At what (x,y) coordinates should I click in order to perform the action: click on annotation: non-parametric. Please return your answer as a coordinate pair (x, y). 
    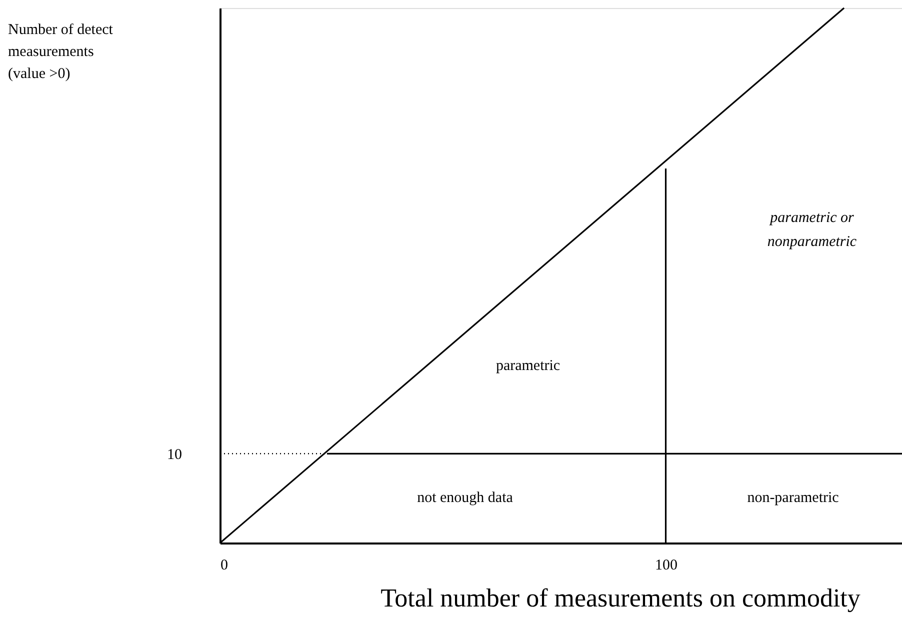
    Looking at the image, I should click on (793, 498).